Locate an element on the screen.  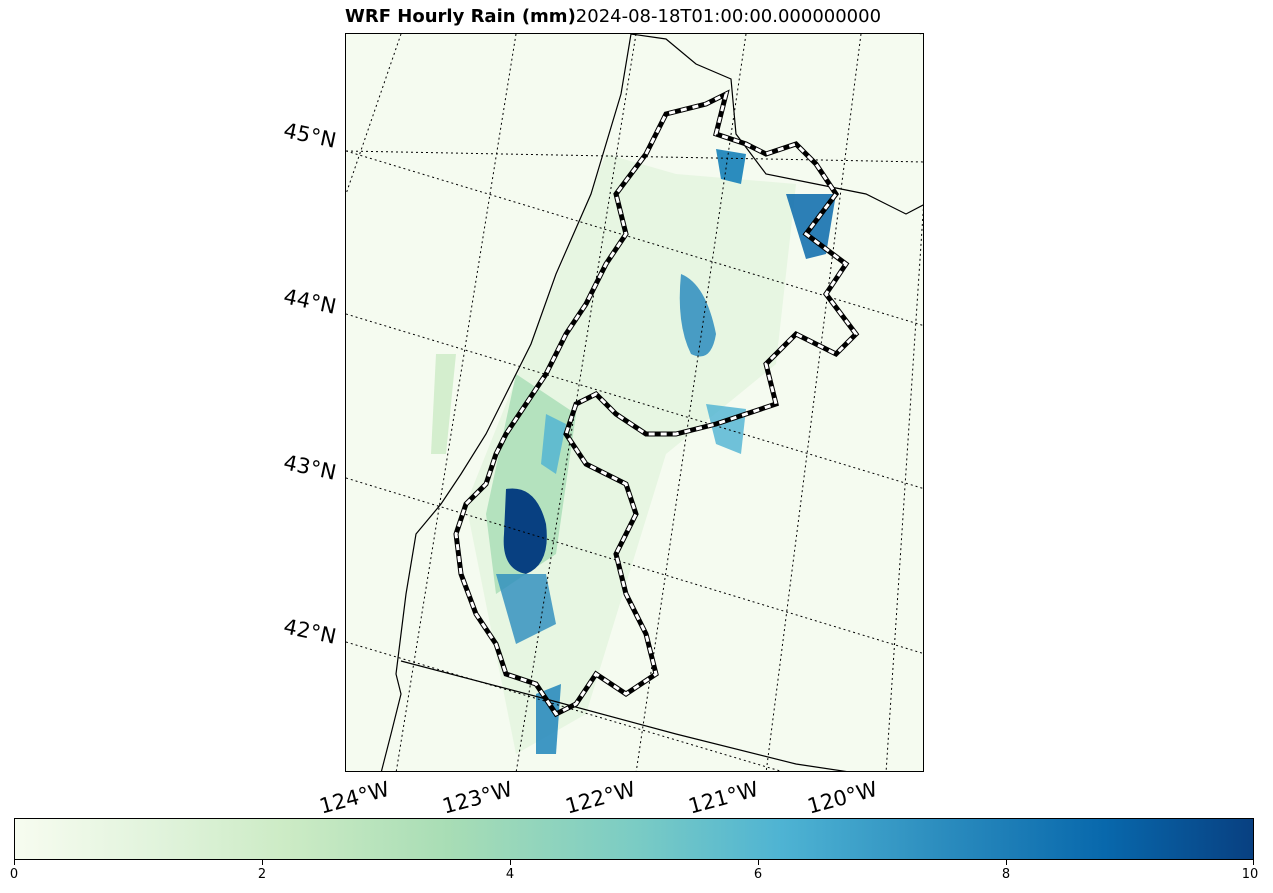
colorbar-label-0: 0 is located at coordinates (14, 874).